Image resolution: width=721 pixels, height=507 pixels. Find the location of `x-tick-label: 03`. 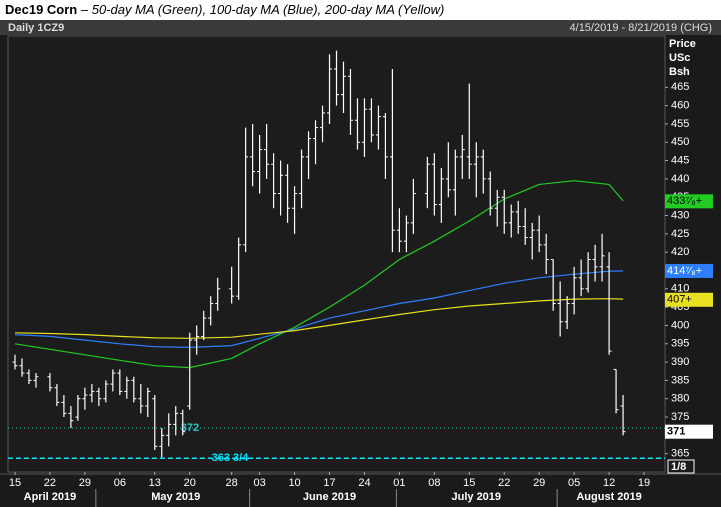

x-tick-label: 03 is located at coordinates (259, 483).